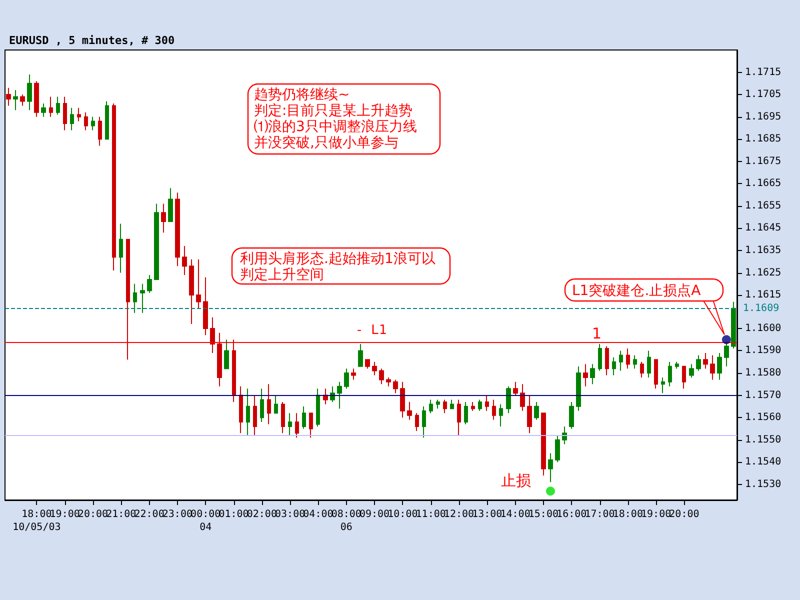 The image size is (800, 600). Describe the element at coordinates (121, 514) in the screenshot. I see `x-tick-label: 21:00` at that location.